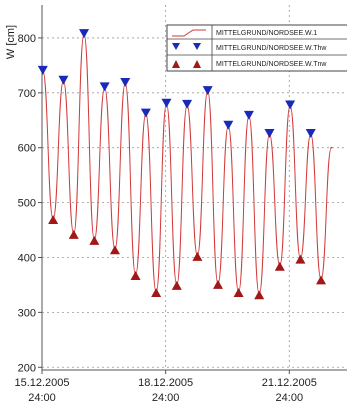  I want to click on legend-line-swatch, so click(189, 33).